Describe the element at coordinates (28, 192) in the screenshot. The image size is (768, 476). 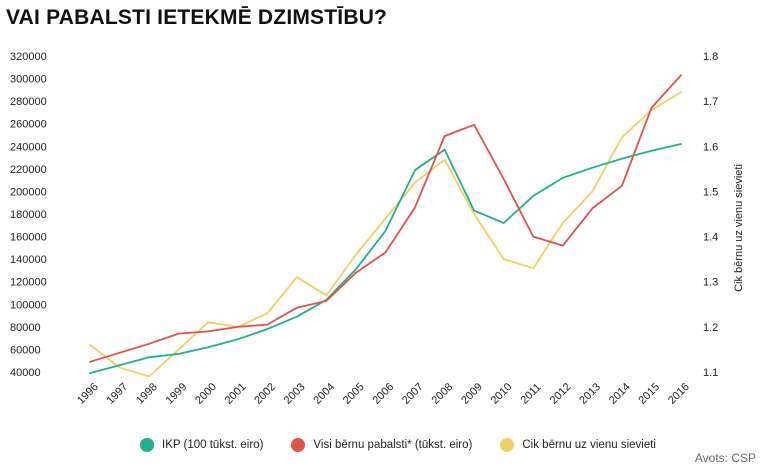
I see `y-tick-label-left: 200000` at that location.